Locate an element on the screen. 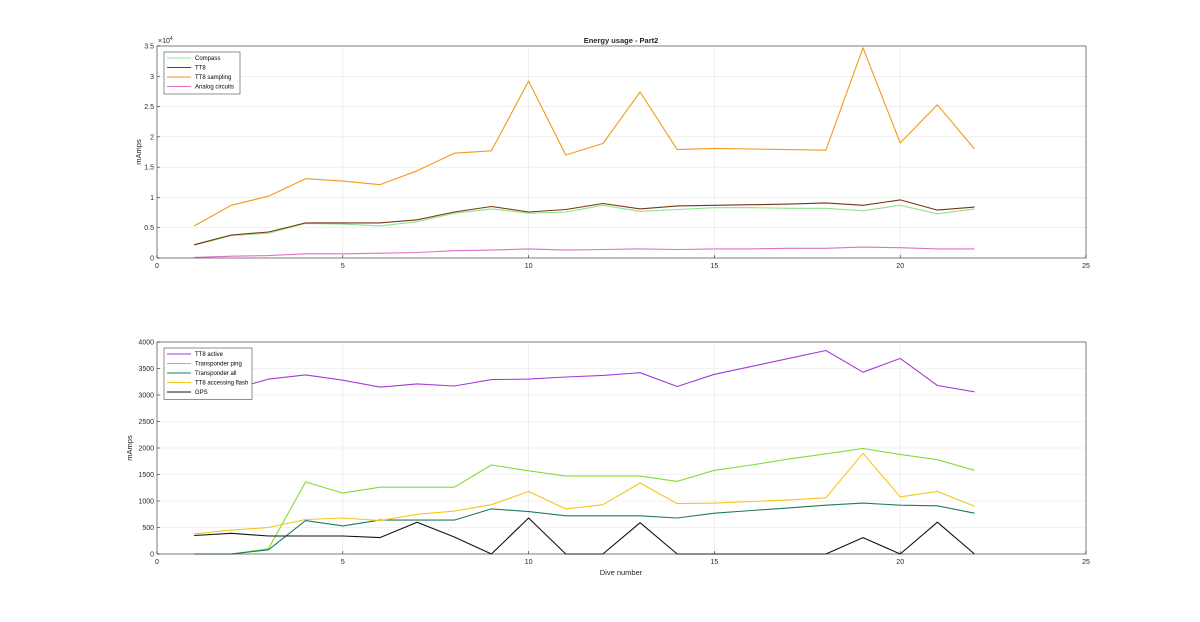 The image size is (1200, 622). bottom-y-tick-label: 3500 is located at coordinates (146, 369).